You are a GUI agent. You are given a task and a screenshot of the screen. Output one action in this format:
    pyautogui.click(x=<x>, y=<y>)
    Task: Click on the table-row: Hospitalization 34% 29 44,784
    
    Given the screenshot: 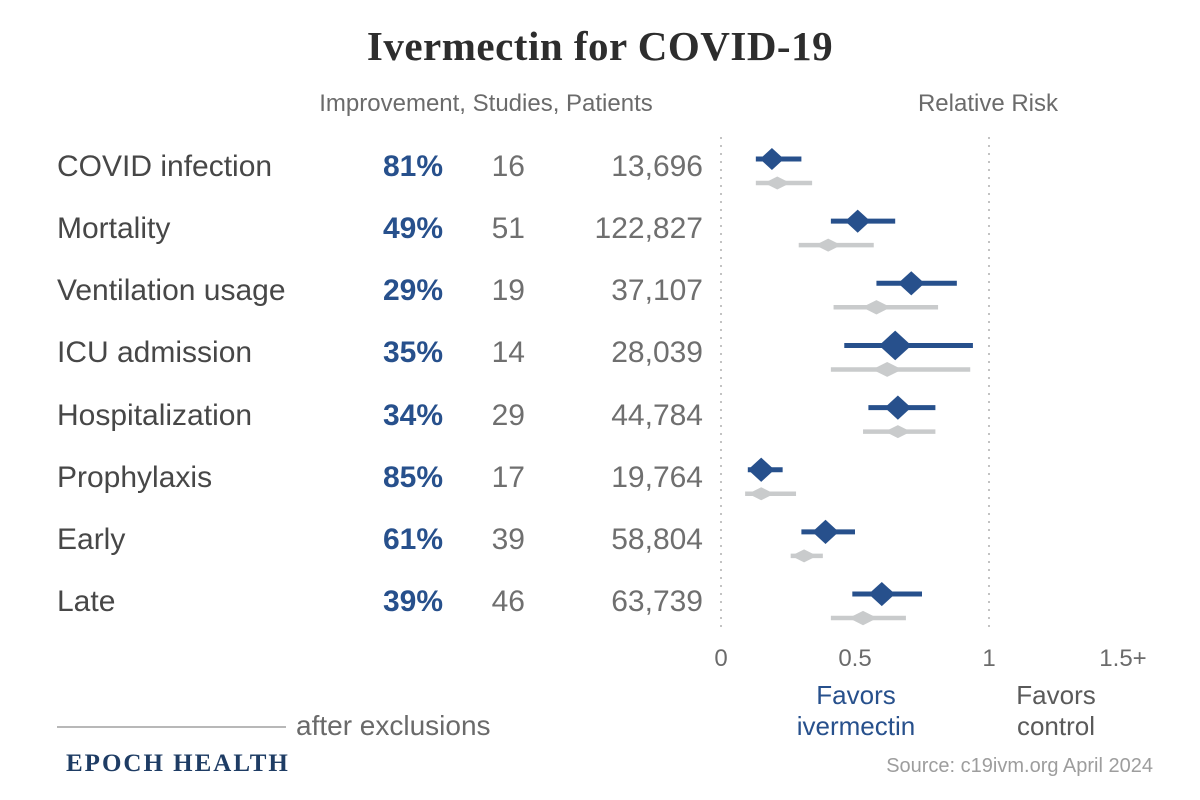 What is the action you would take?
    pyautogui.click(x=360, y=416)
    